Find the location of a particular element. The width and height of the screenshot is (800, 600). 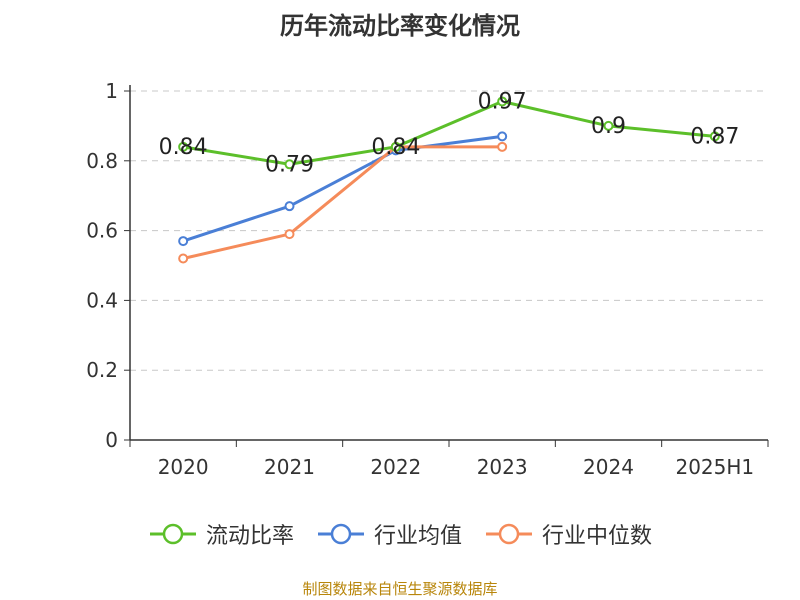

data-labels: 0.84 0.79 0.84 0.97 0.9 0.87 is located at coordinates (449, 133).